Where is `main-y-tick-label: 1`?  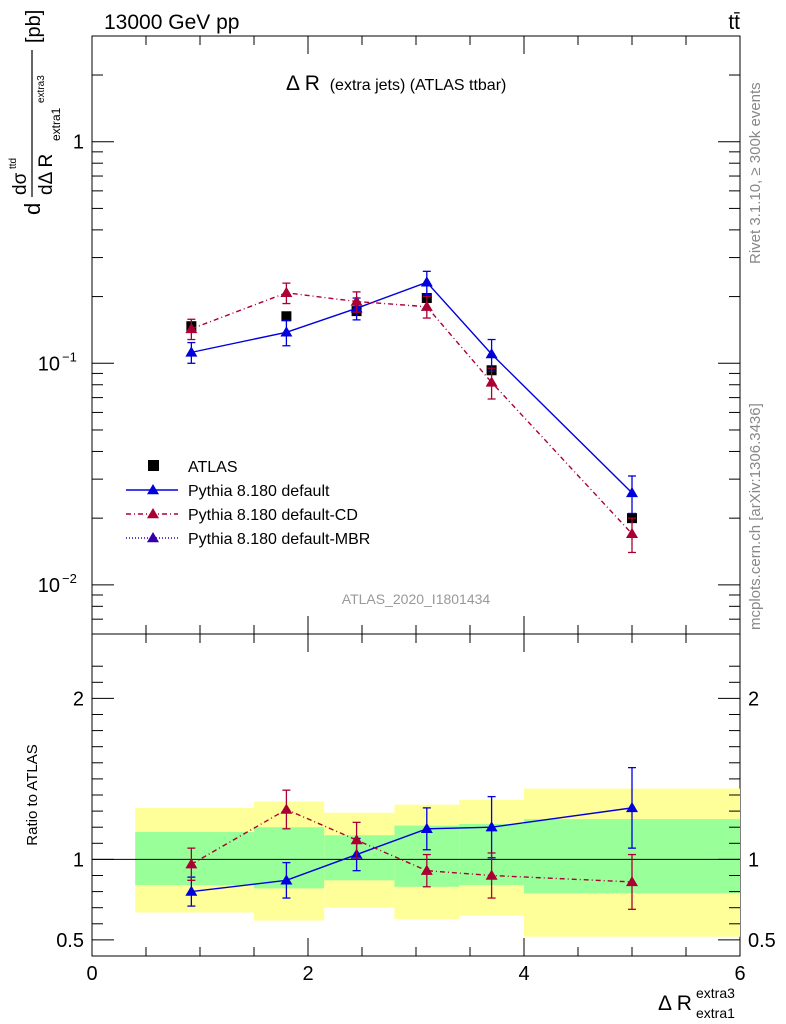
main-y-tick-label: 1 is located at coordinates (78, 143).